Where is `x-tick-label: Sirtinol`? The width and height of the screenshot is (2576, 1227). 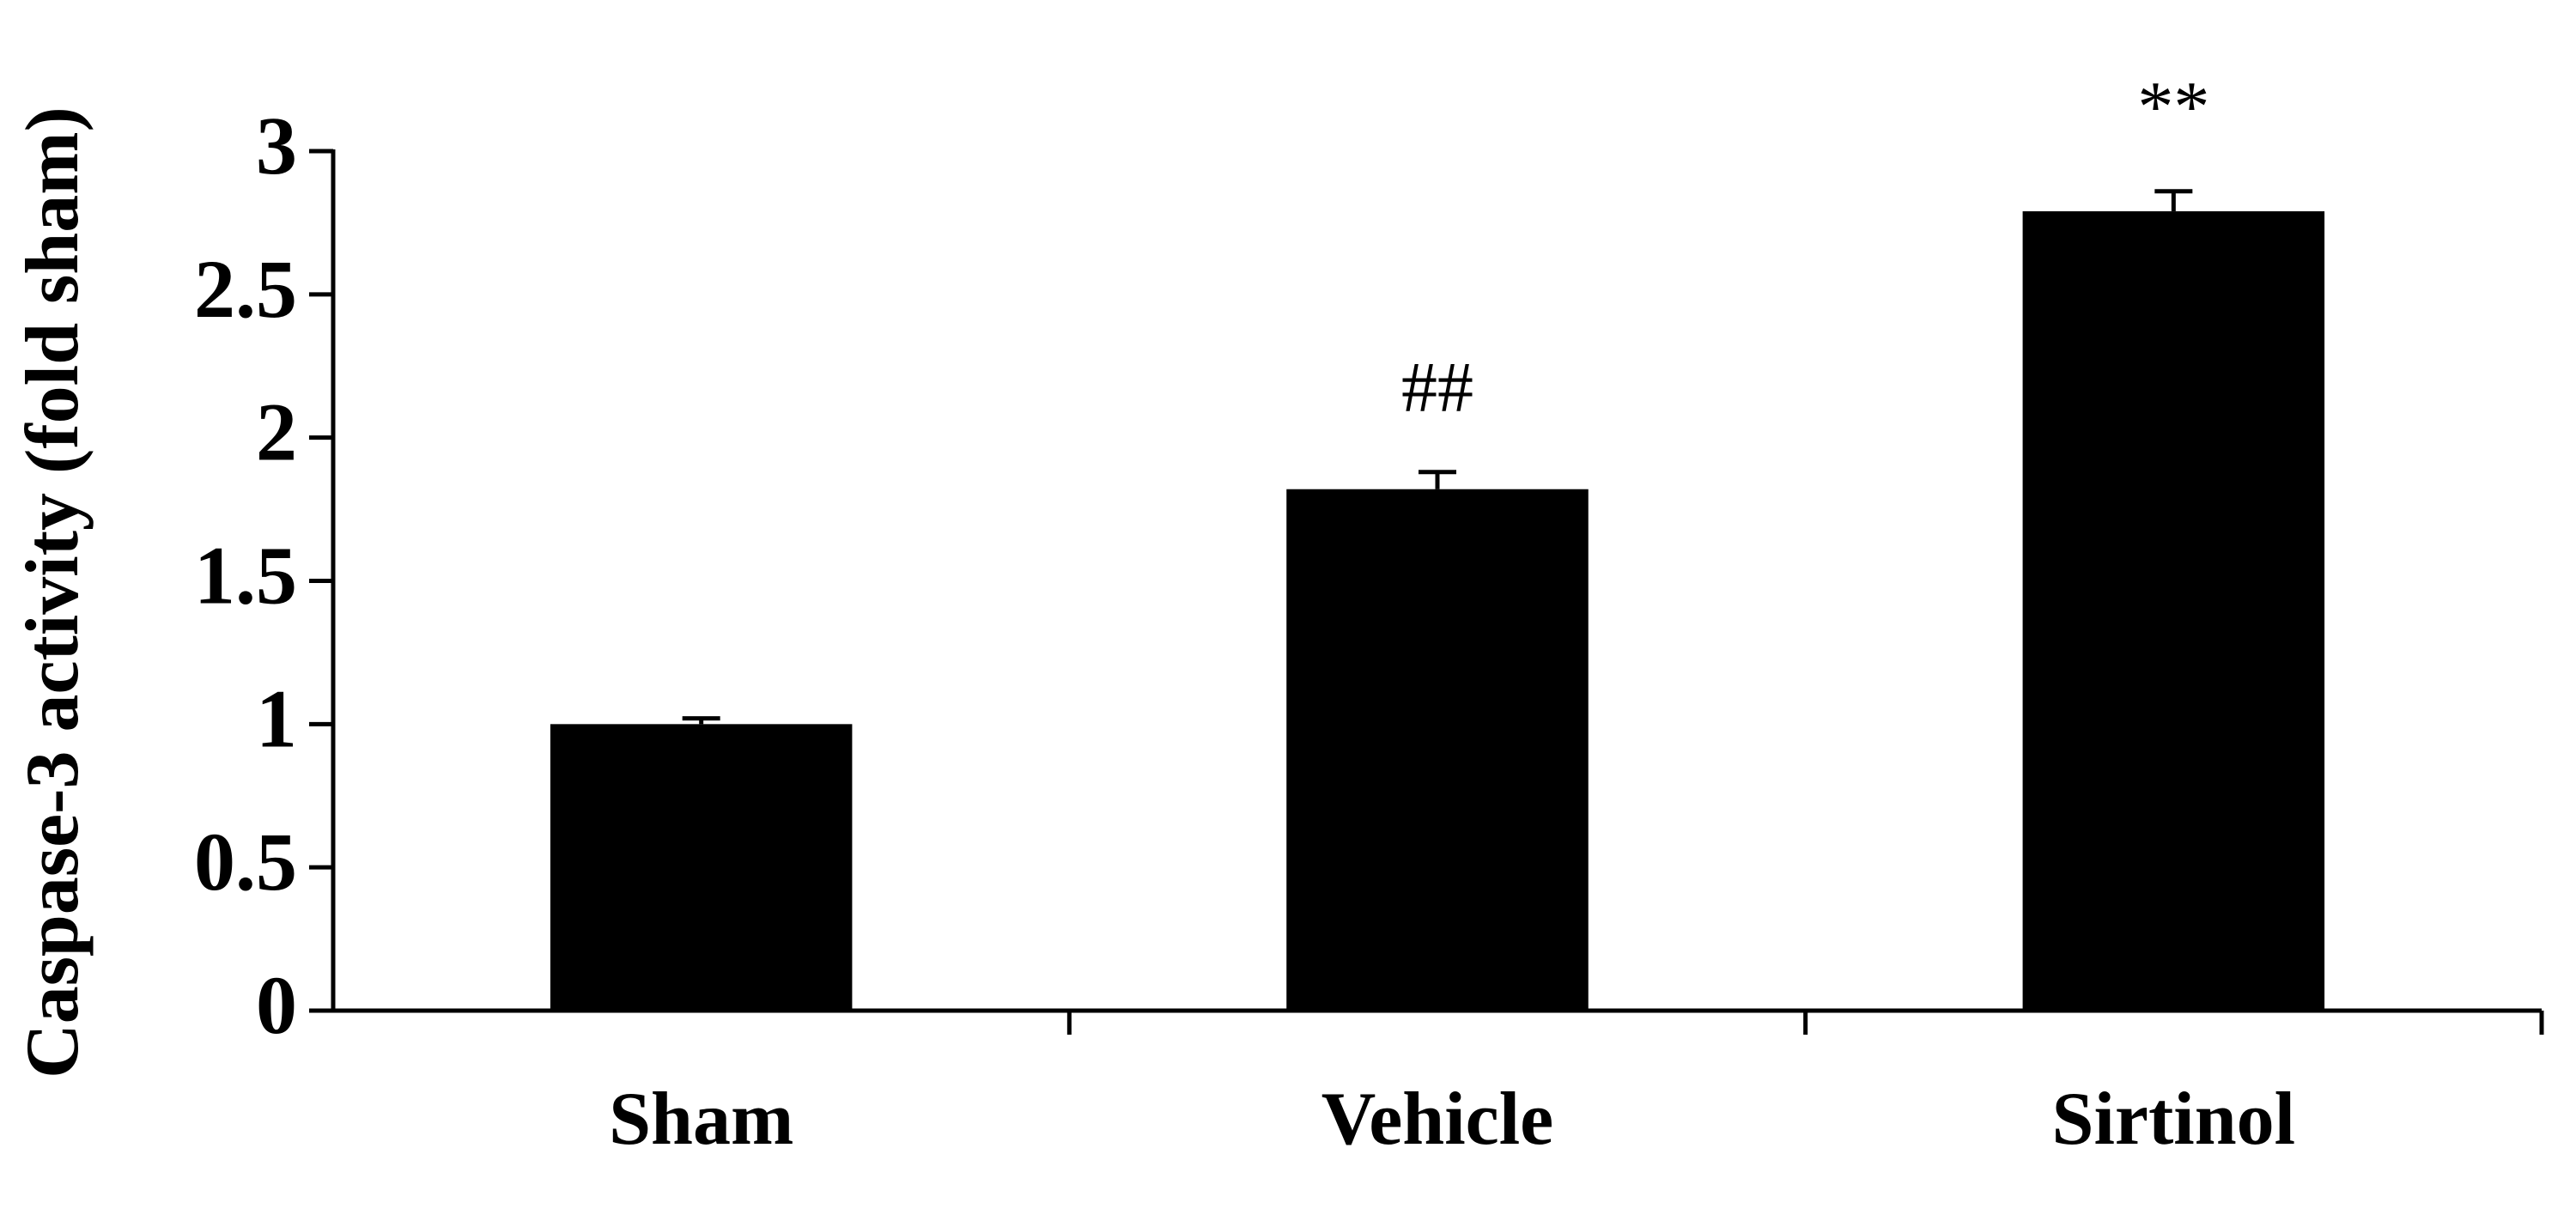
x-tick-label: Sirtinol is located at coordinates (2174, 1119).